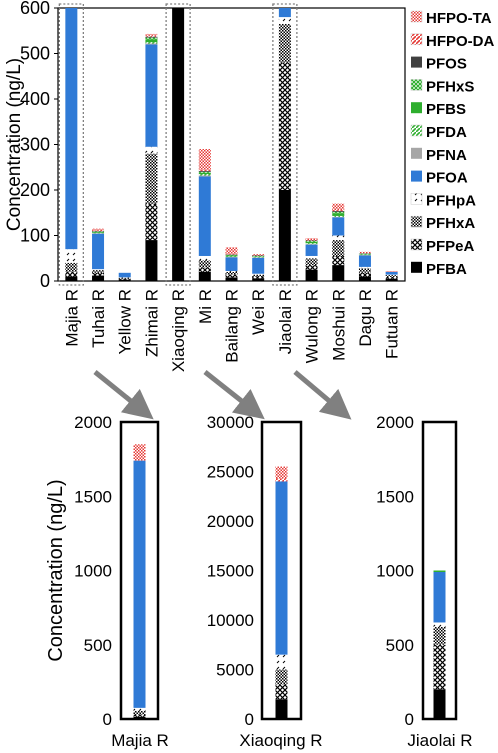 The image size is (498, 753). What do you see at coordinates (124, 275) in the screenshot?
I see `bar-yellow-r-pfoa` at bounding box center [124, 275].